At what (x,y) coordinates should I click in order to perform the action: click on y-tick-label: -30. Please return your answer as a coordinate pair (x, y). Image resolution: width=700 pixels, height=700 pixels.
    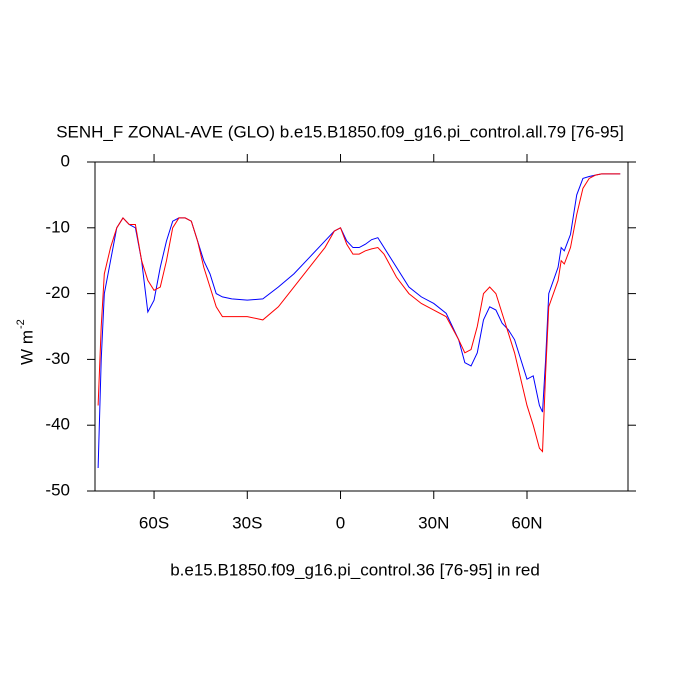
    Looking at the image, I should click on (57, 358).